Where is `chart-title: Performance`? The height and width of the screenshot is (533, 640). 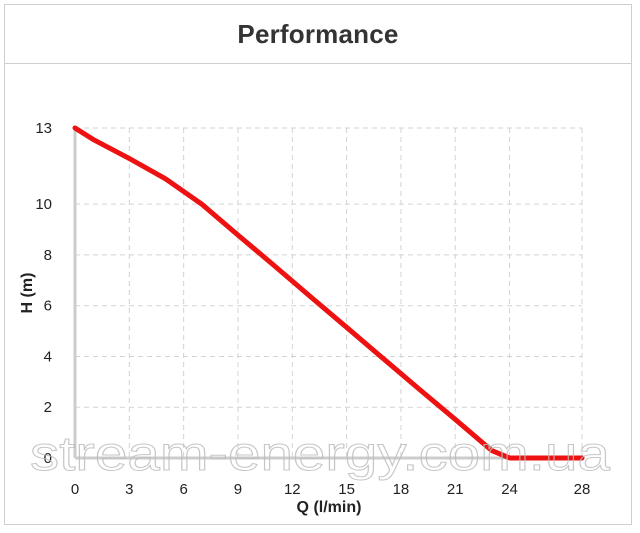 chart-title: Performance is located at coordinates (318, 34).